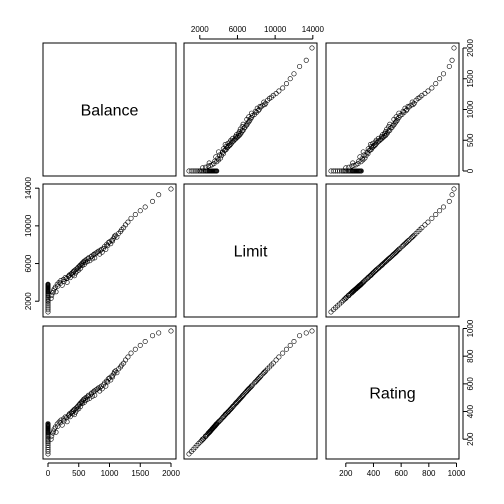 Image resolution: width=504 pixels, height=504 pixels. What do you see at coordinates (28, 301) in the screenshot?
I see `left-tick-label-limit-2000: 2000` at bounding box center [28, 301].